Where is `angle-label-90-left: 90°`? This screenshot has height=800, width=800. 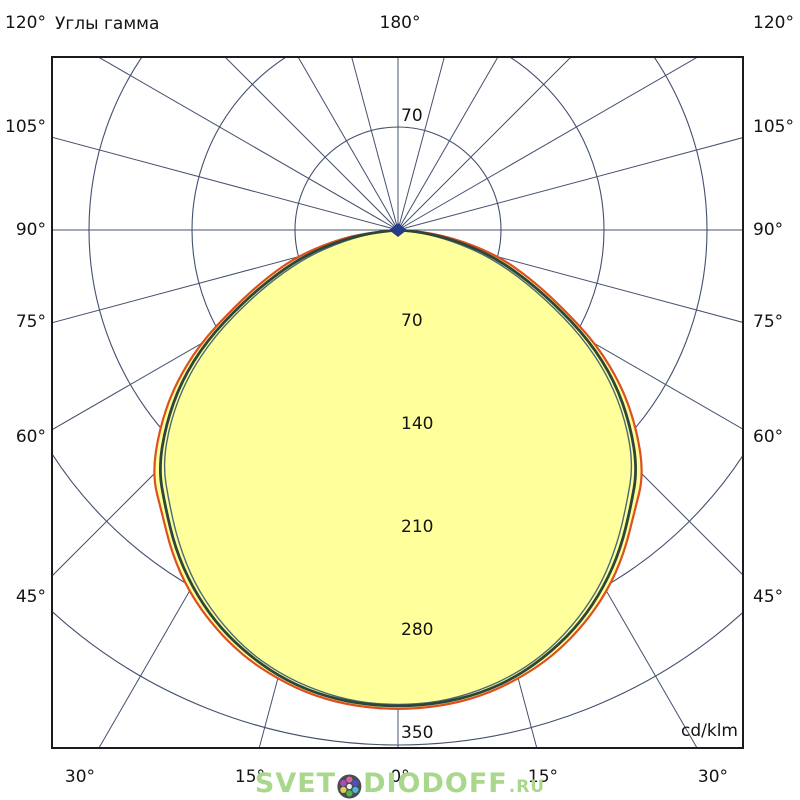 angle-label-90-left: 90° is located at coordinates (30, 230).